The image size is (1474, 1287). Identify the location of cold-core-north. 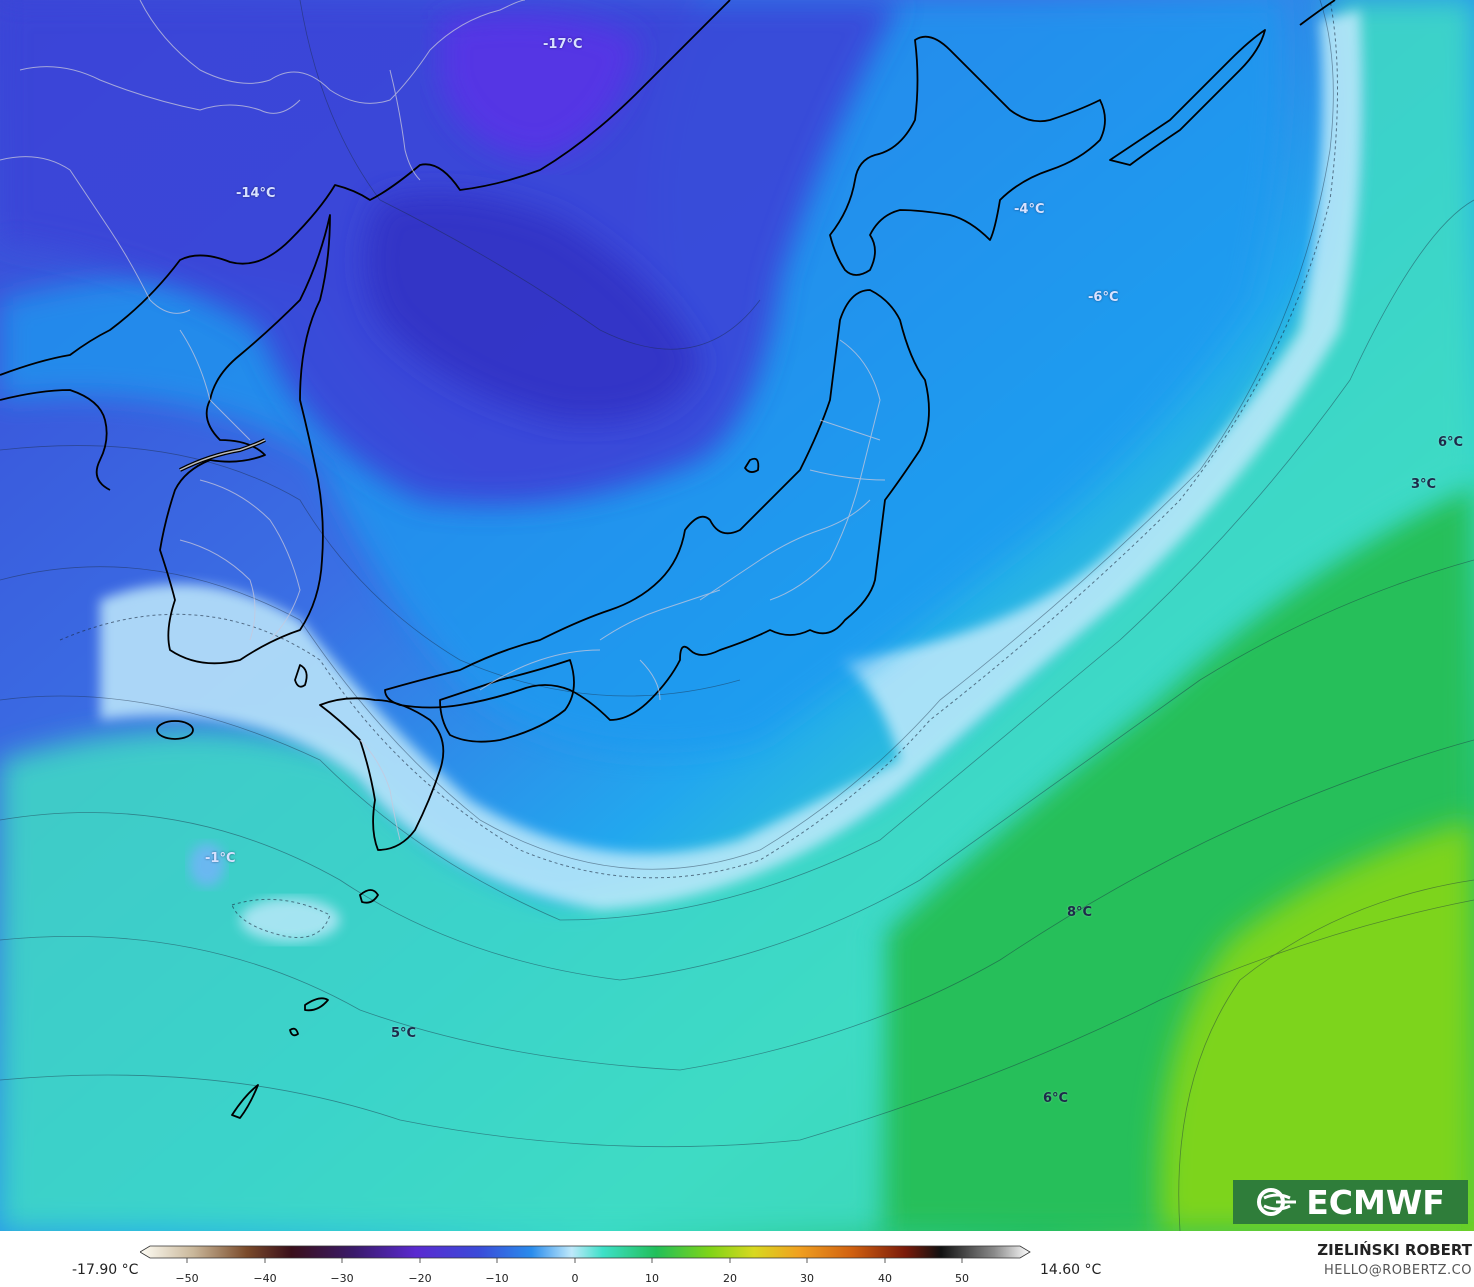
(540, 87).